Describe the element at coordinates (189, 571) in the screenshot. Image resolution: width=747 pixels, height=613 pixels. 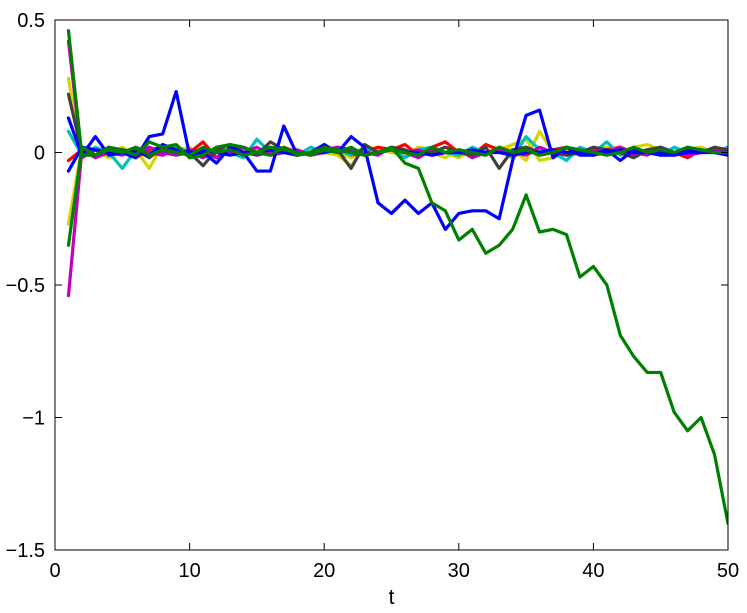
I see `x-tick-label: 10` at that location.